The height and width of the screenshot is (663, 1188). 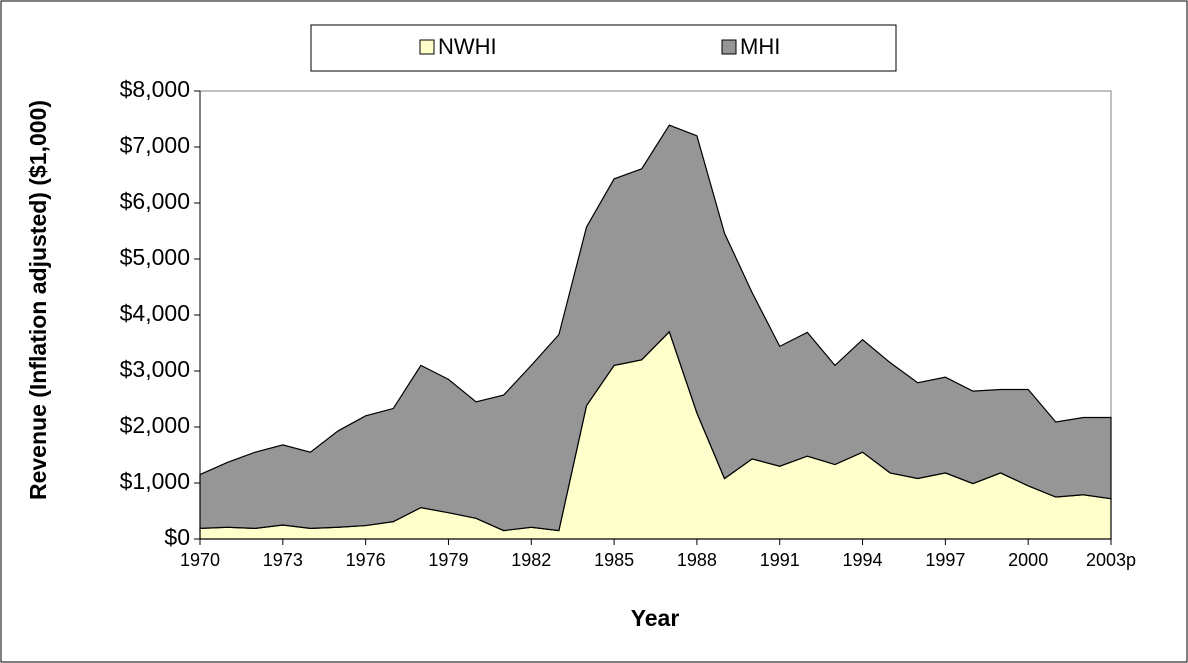 What do you see at coordinates (155, 313) in the screenshot?
I see `y-tick-label: $4,000` at bounding box center [155, 313].